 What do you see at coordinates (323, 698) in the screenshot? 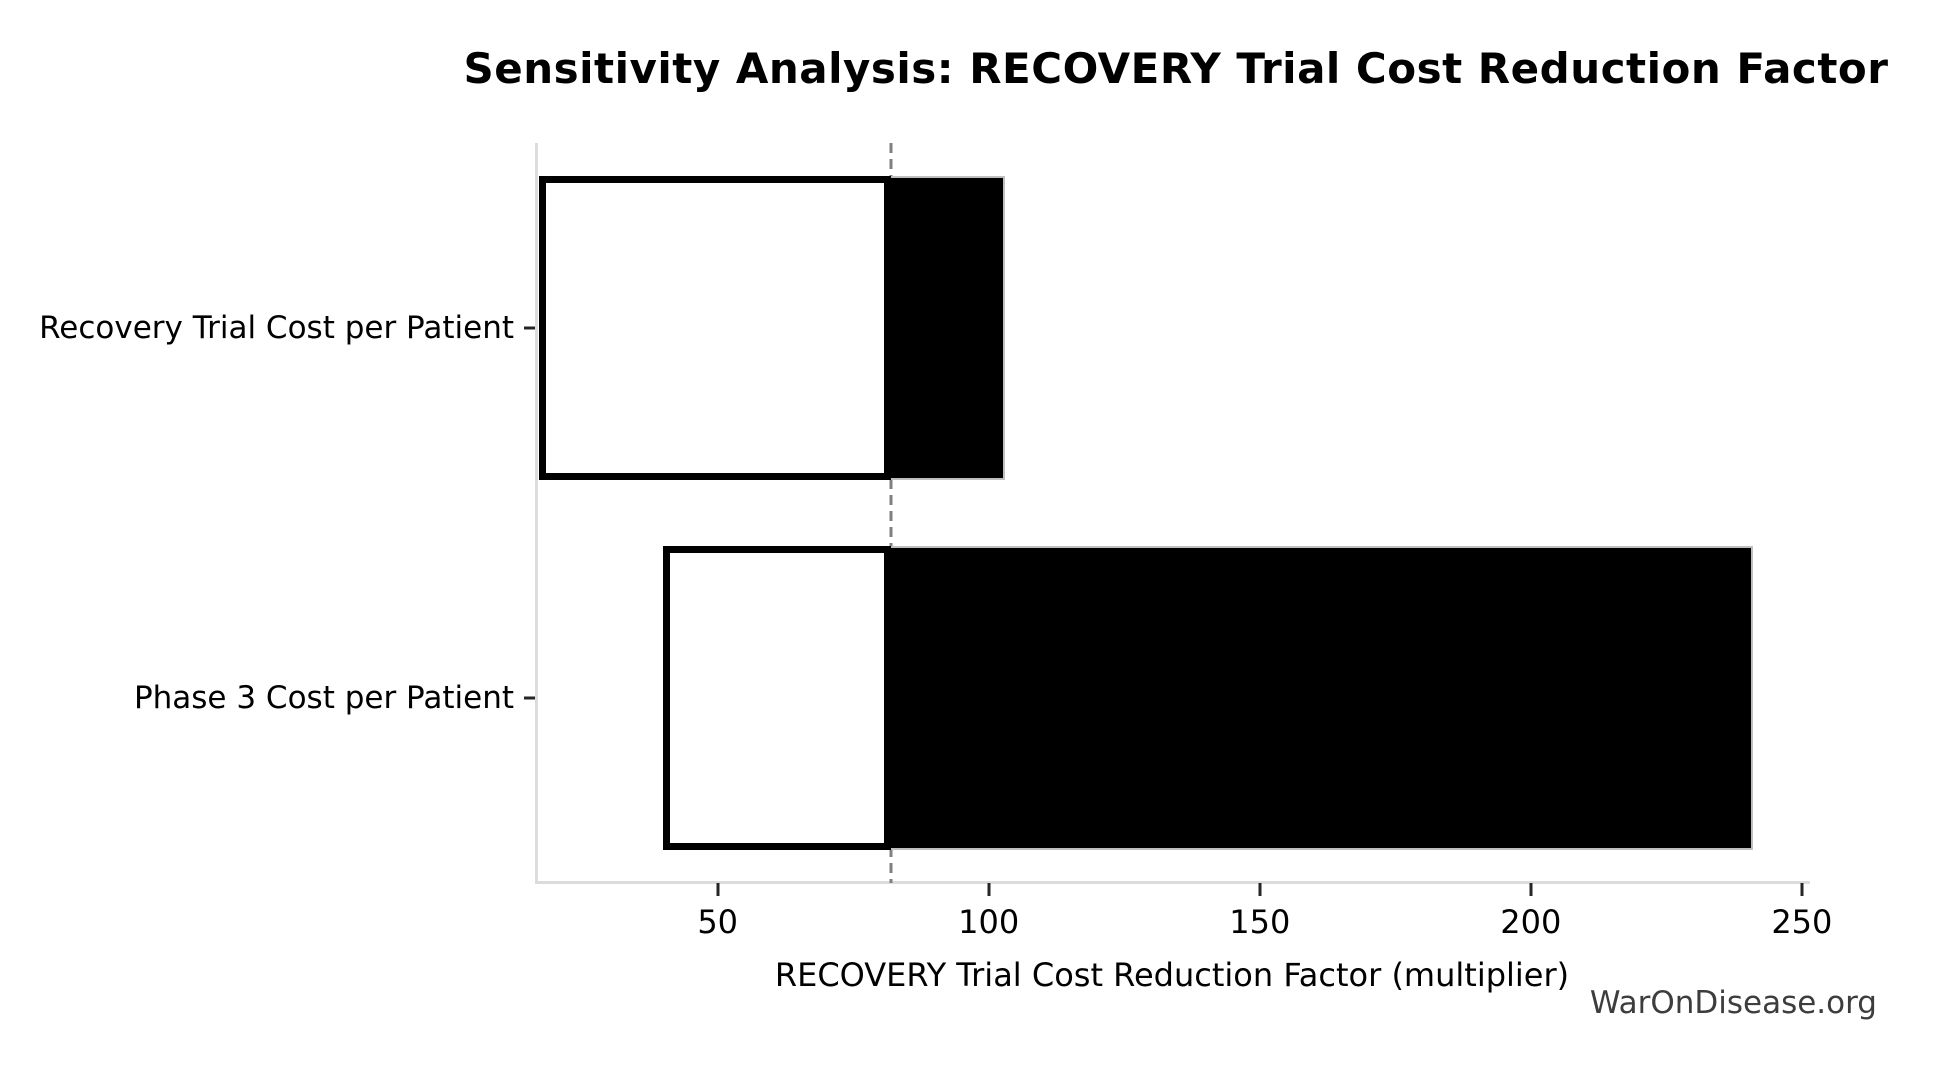
I see `y-axis-category-label: Phase 3 Cost per Patient` at bounding box center [323, 698].